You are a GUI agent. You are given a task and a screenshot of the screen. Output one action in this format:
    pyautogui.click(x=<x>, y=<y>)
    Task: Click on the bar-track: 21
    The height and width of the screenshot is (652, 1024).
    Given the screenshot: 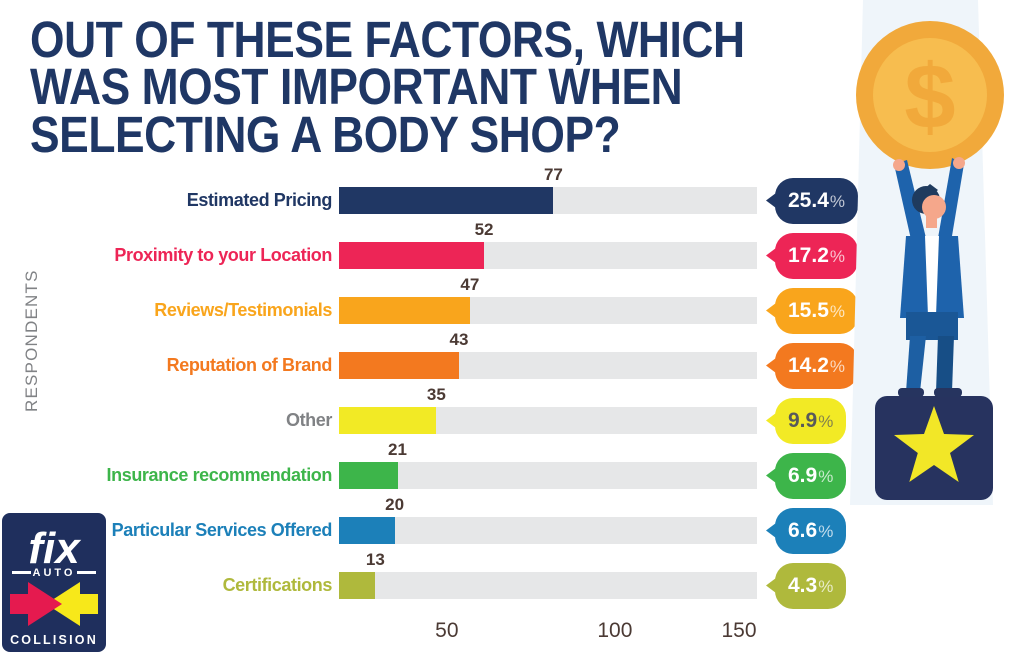 What is the action you would take?
    pyautogui.click(x=548, y=464)
    